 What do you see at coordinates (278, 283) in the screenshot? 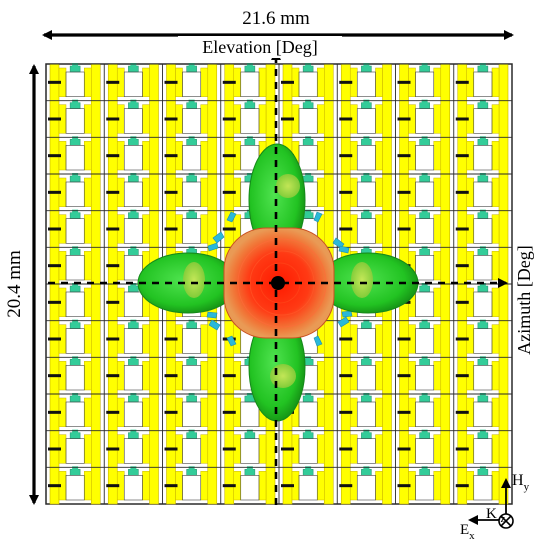
I see `origin-dot` at bounding box center [278, 283].